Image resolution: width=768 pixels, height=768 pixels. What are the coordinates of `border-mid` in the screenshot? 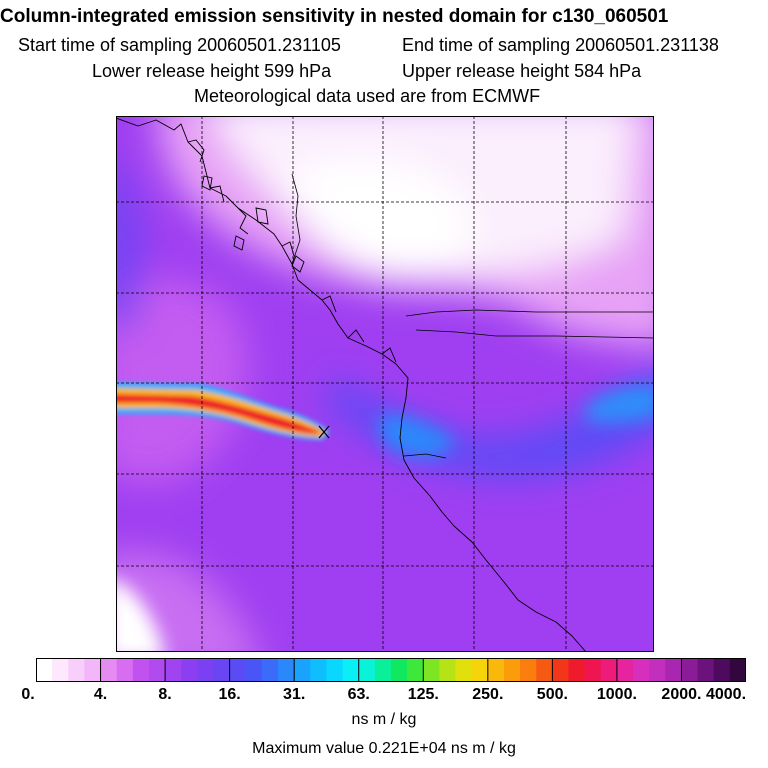 It's located at (425, 456).